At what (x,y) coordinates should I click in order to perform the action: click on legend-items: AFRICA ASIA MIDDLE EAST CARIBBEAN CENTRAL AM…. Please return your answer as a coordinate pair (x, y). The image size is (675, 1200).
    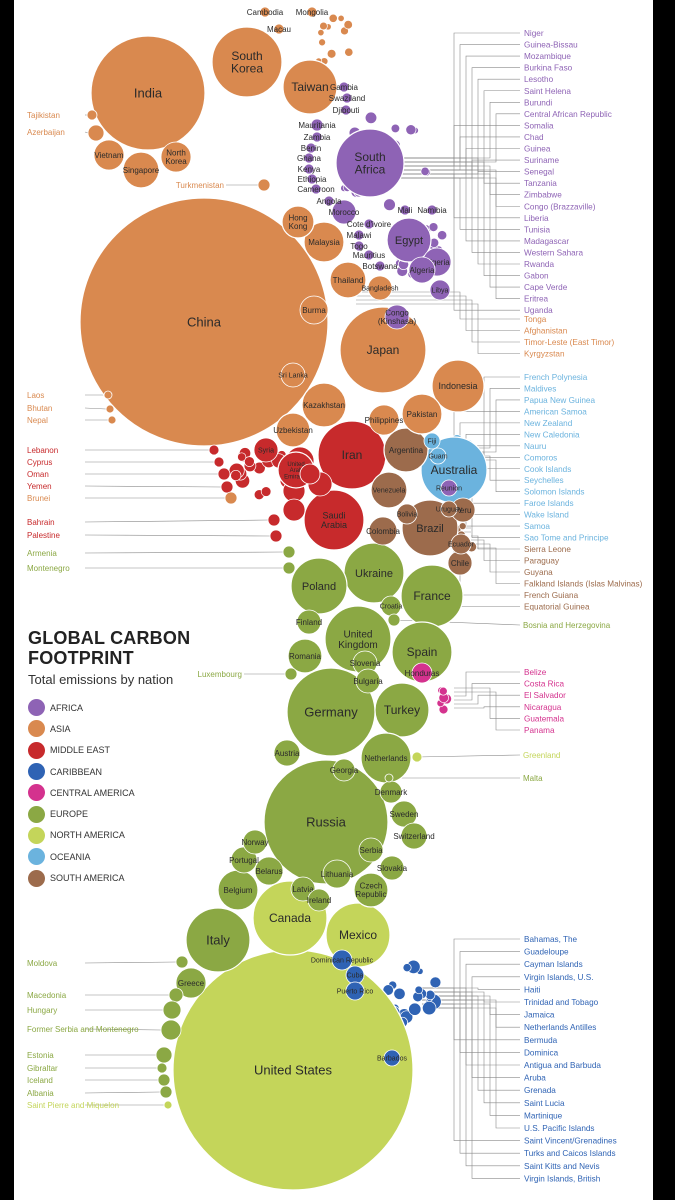
    Looking at the image, I should click on (109, 793).